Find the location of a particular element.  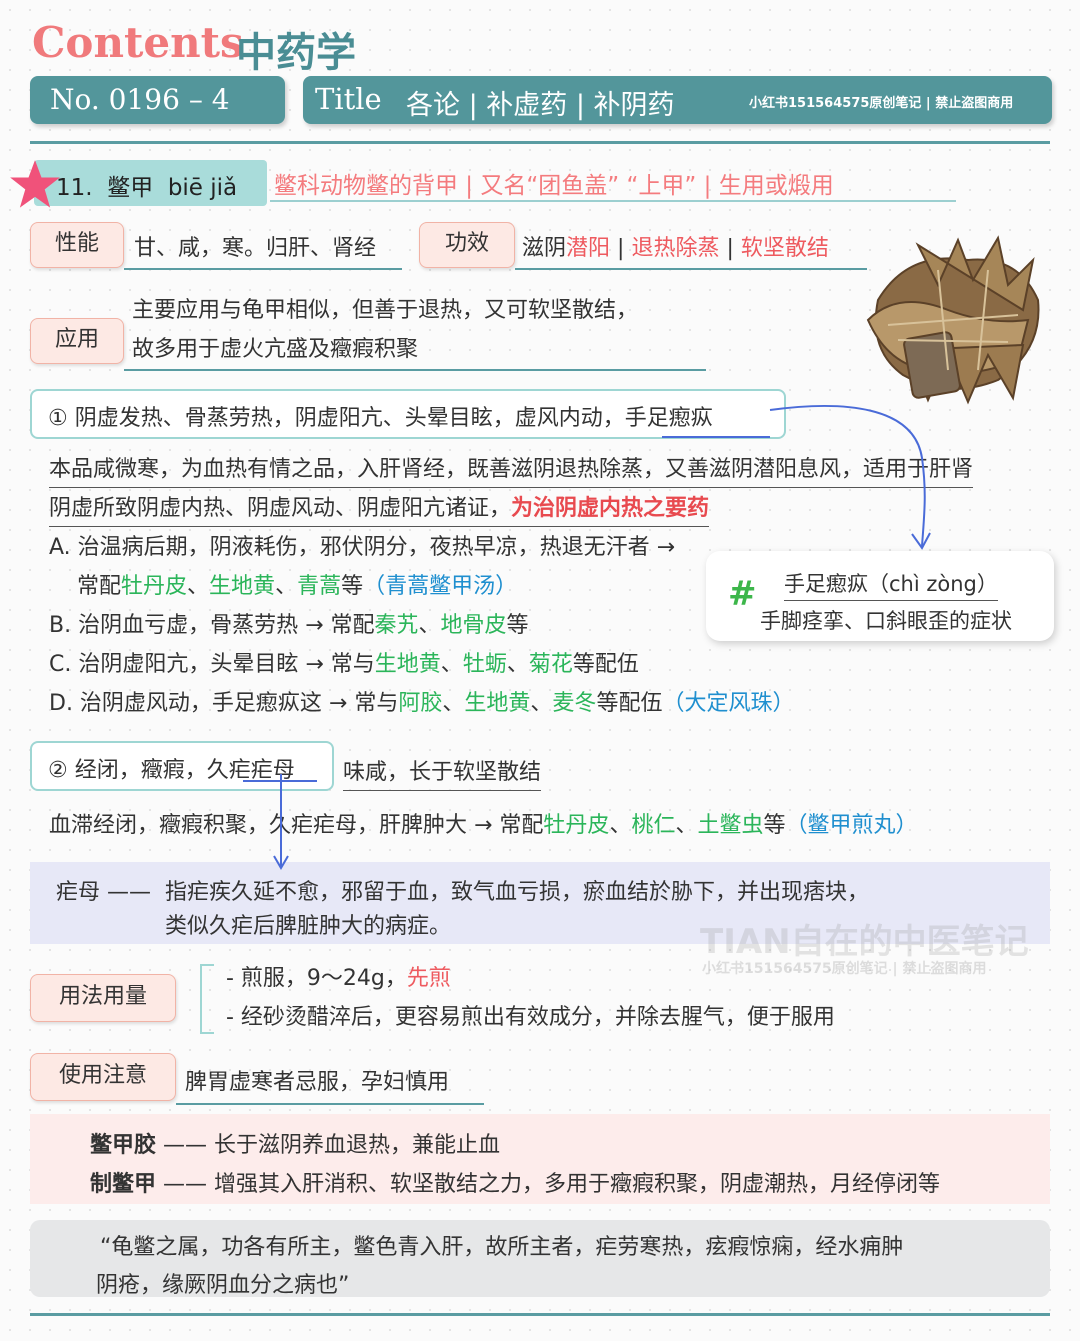

section2-heading: ② 经闭，癥瘕，久疟疟母 is located at coordinates (171, 770).